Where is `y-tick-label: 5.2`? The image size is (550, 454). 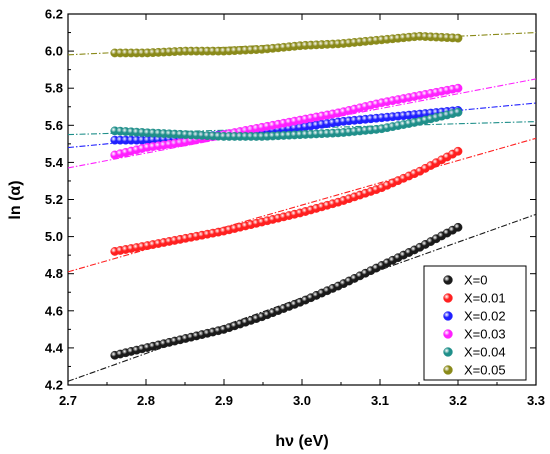 y-tick-label: 5.2 is located at coordinates (54, 199).